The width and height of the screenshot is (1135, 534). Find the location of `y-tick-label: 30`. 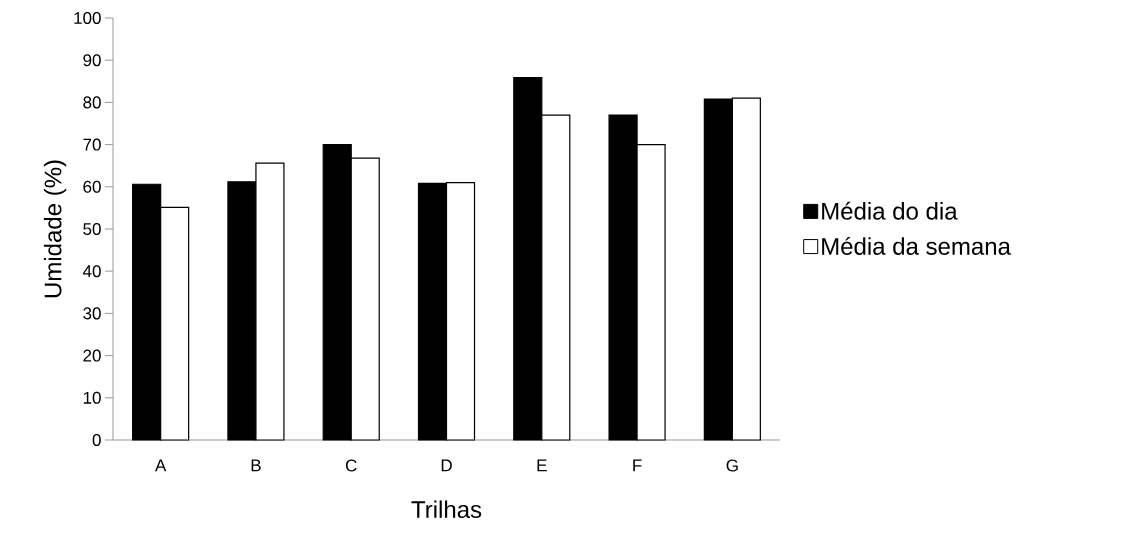

y-tick-label: 30 is located at coordinates (92, 313).